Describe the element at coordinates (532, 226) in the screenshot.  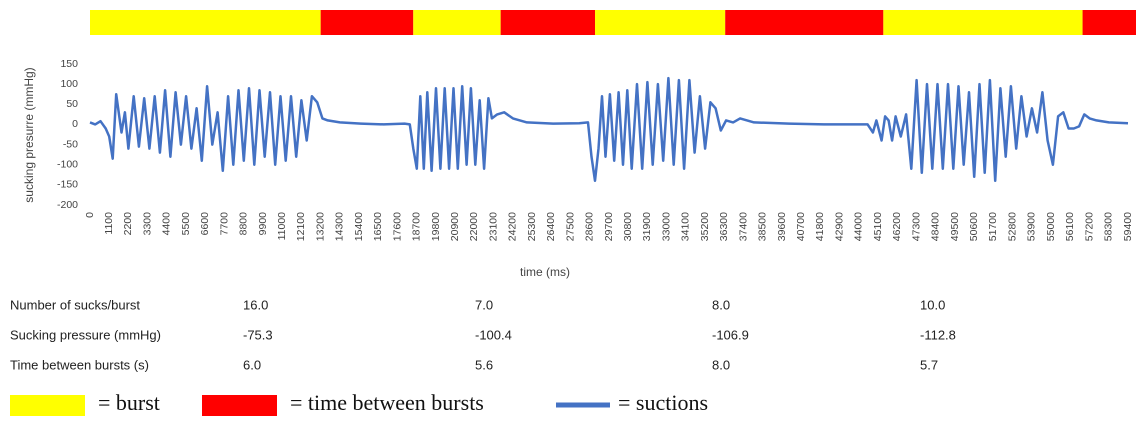
I see `x-tick-label: 25300` at that location.